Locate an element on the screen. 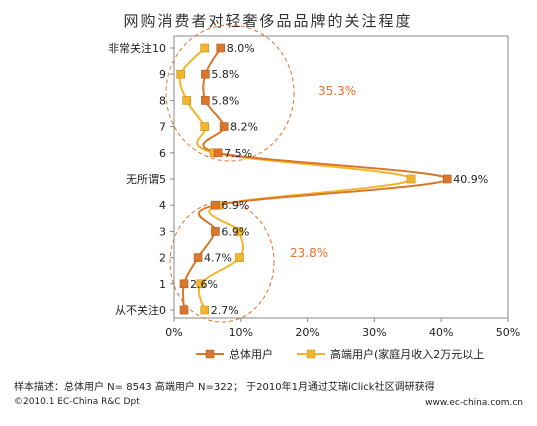 This screenshot has height=426, width=537. legend-label-overall: 总体用户 is located at coordinates (251, 354).